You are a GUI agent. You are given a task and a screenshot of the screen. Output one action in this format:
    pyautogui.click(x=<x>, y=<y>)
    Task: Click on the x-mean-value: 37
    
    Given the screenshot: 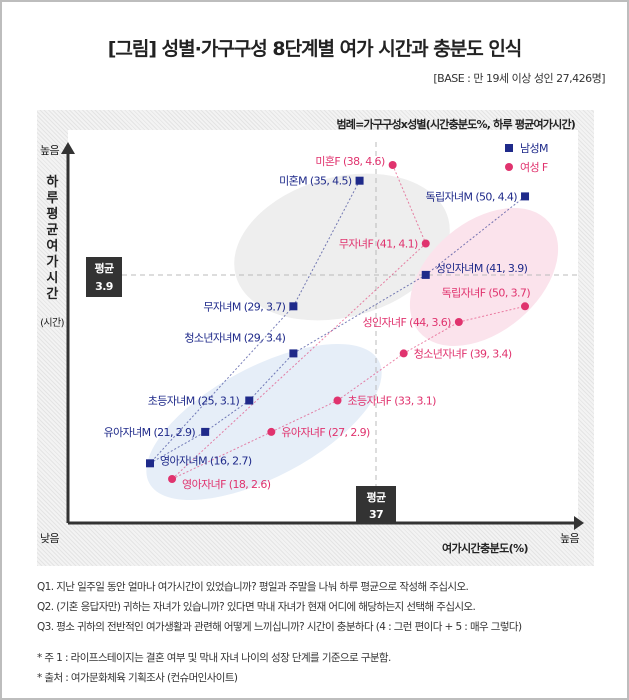 What is the action you would take?
    pyautogui.click(x=376, y=514)
    